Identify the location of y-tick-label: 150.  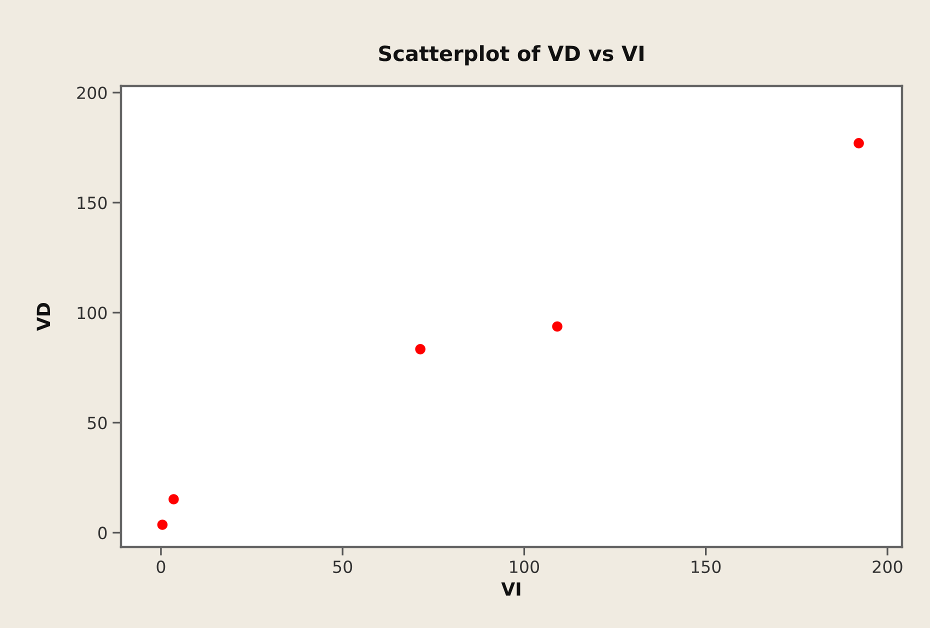
(92, 203).